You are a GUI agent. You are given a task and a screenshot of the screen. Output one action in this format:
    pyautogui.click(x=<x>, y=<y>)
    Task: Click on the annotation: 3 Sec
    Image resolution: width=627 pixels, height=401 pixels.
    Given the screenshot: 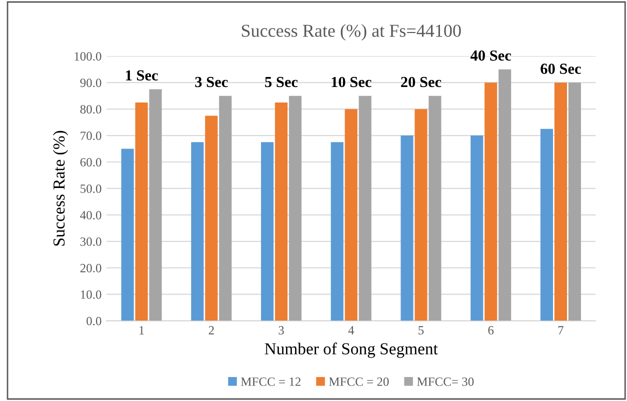 What is the action you would take?
    pyautogui.click(x=211, y=82)
    